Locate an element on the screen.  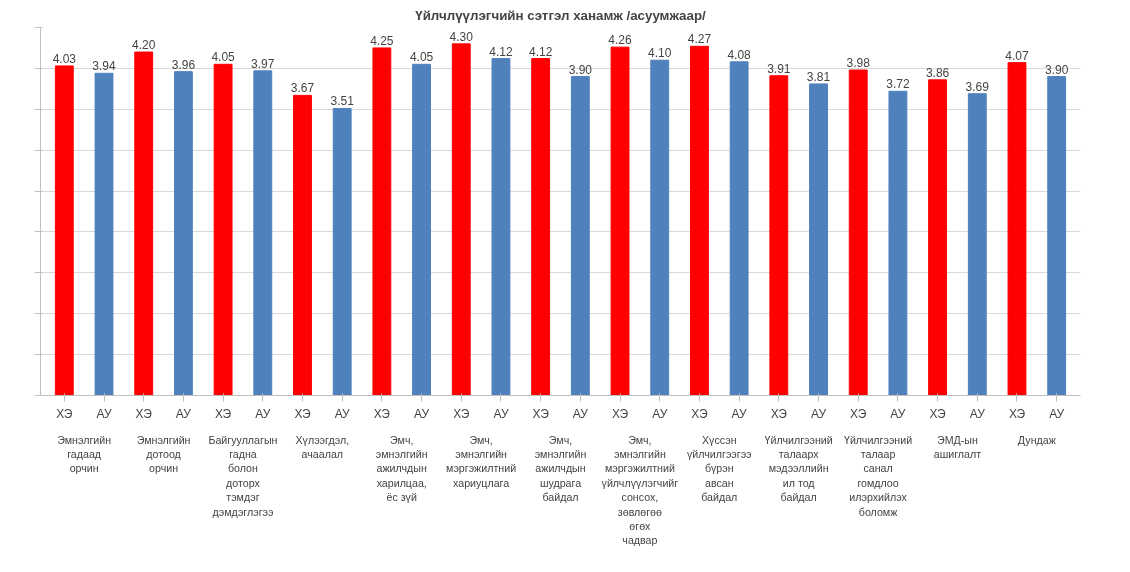
data-label: 3.91 is located at coordinates (779, 68).